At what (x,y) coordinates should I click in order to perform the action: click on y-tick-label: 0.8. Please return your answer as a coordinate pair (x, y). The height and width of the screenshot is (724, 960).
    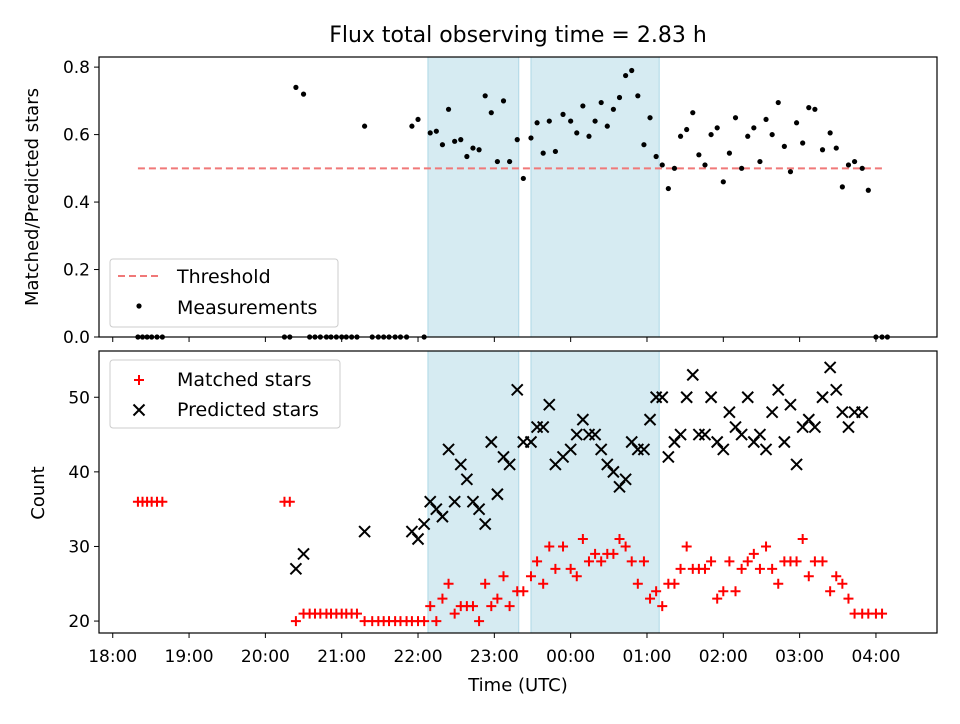
    Looking at the image, I should click on (76, 68).